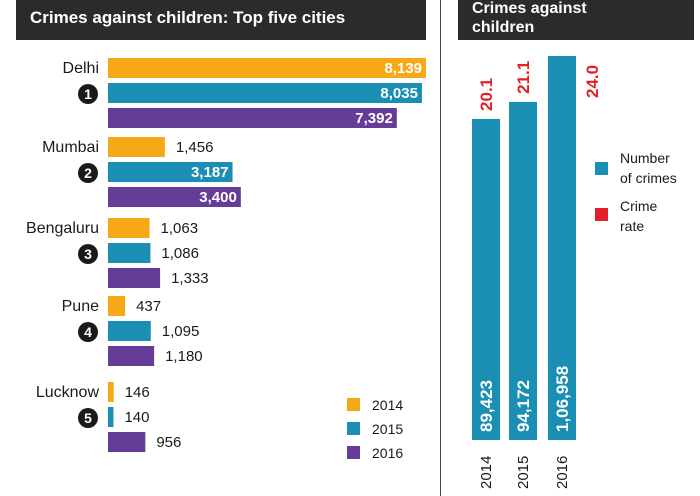 This screenshot has height=496, width=700. What do you see at coordinates (403, 68) in the screenshot?
I see `bar-label-delhi-2014: 8,139` at bounding box center [403, 68].